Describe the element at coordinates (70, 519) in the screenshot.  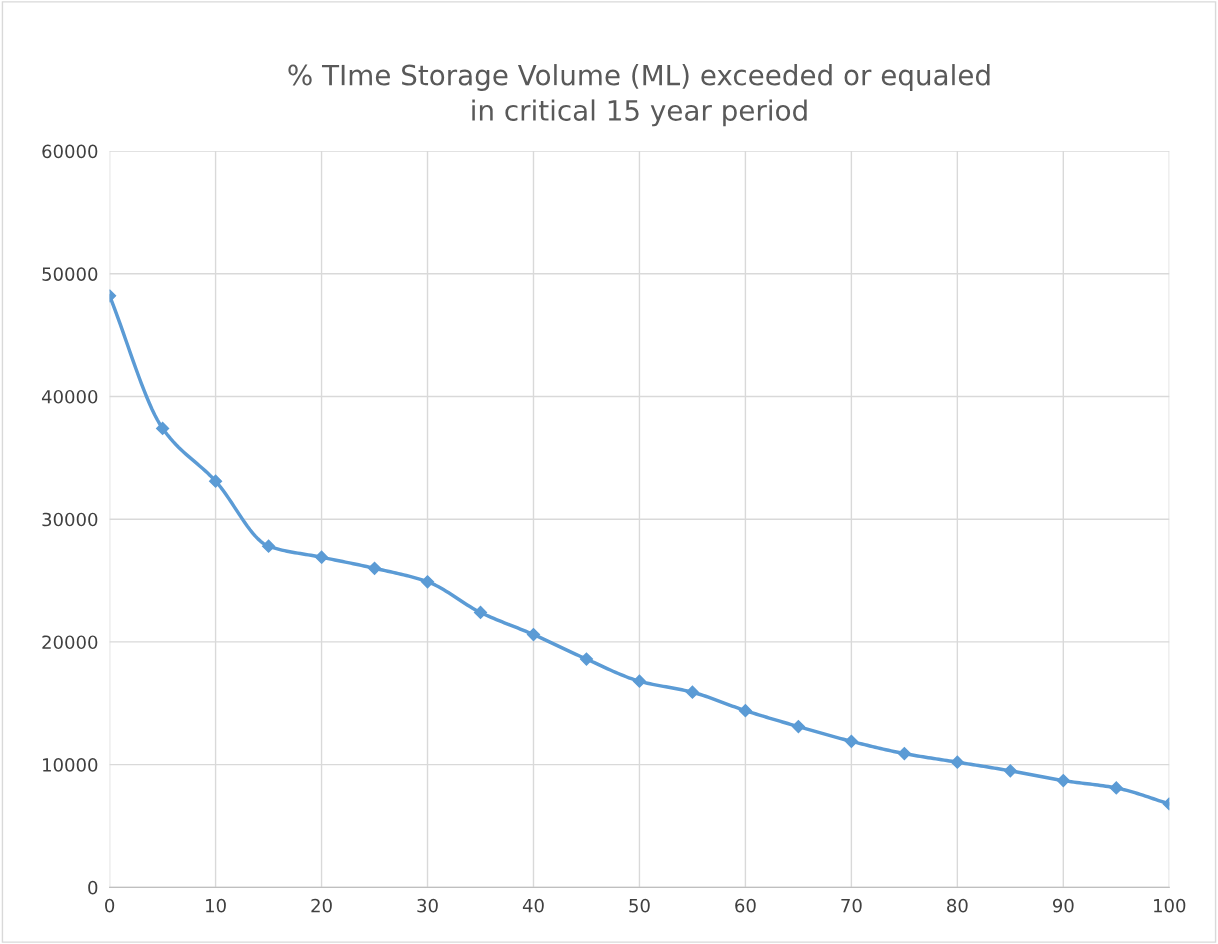
I see `y-tick-label: 30000` at that location.